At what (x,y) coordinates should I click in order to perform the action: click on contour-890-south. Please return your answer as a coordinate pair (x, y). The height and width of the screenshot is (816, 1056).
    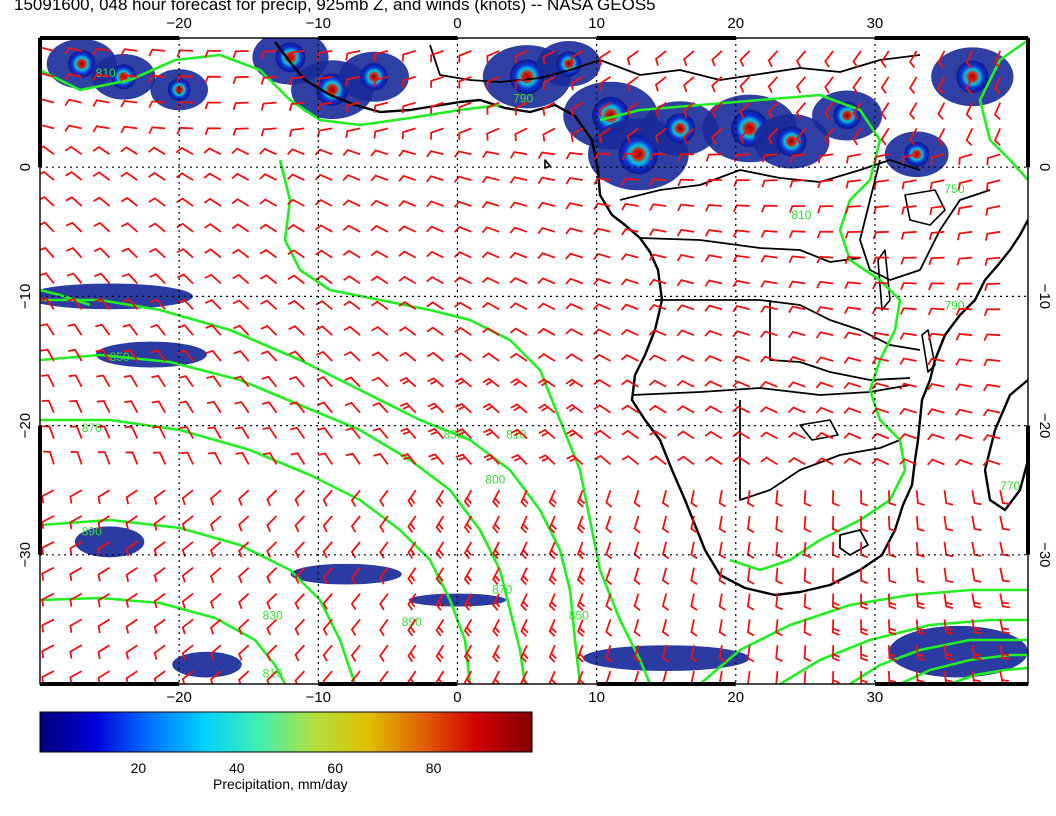
    Looking at the image, I should click on (163, 640).